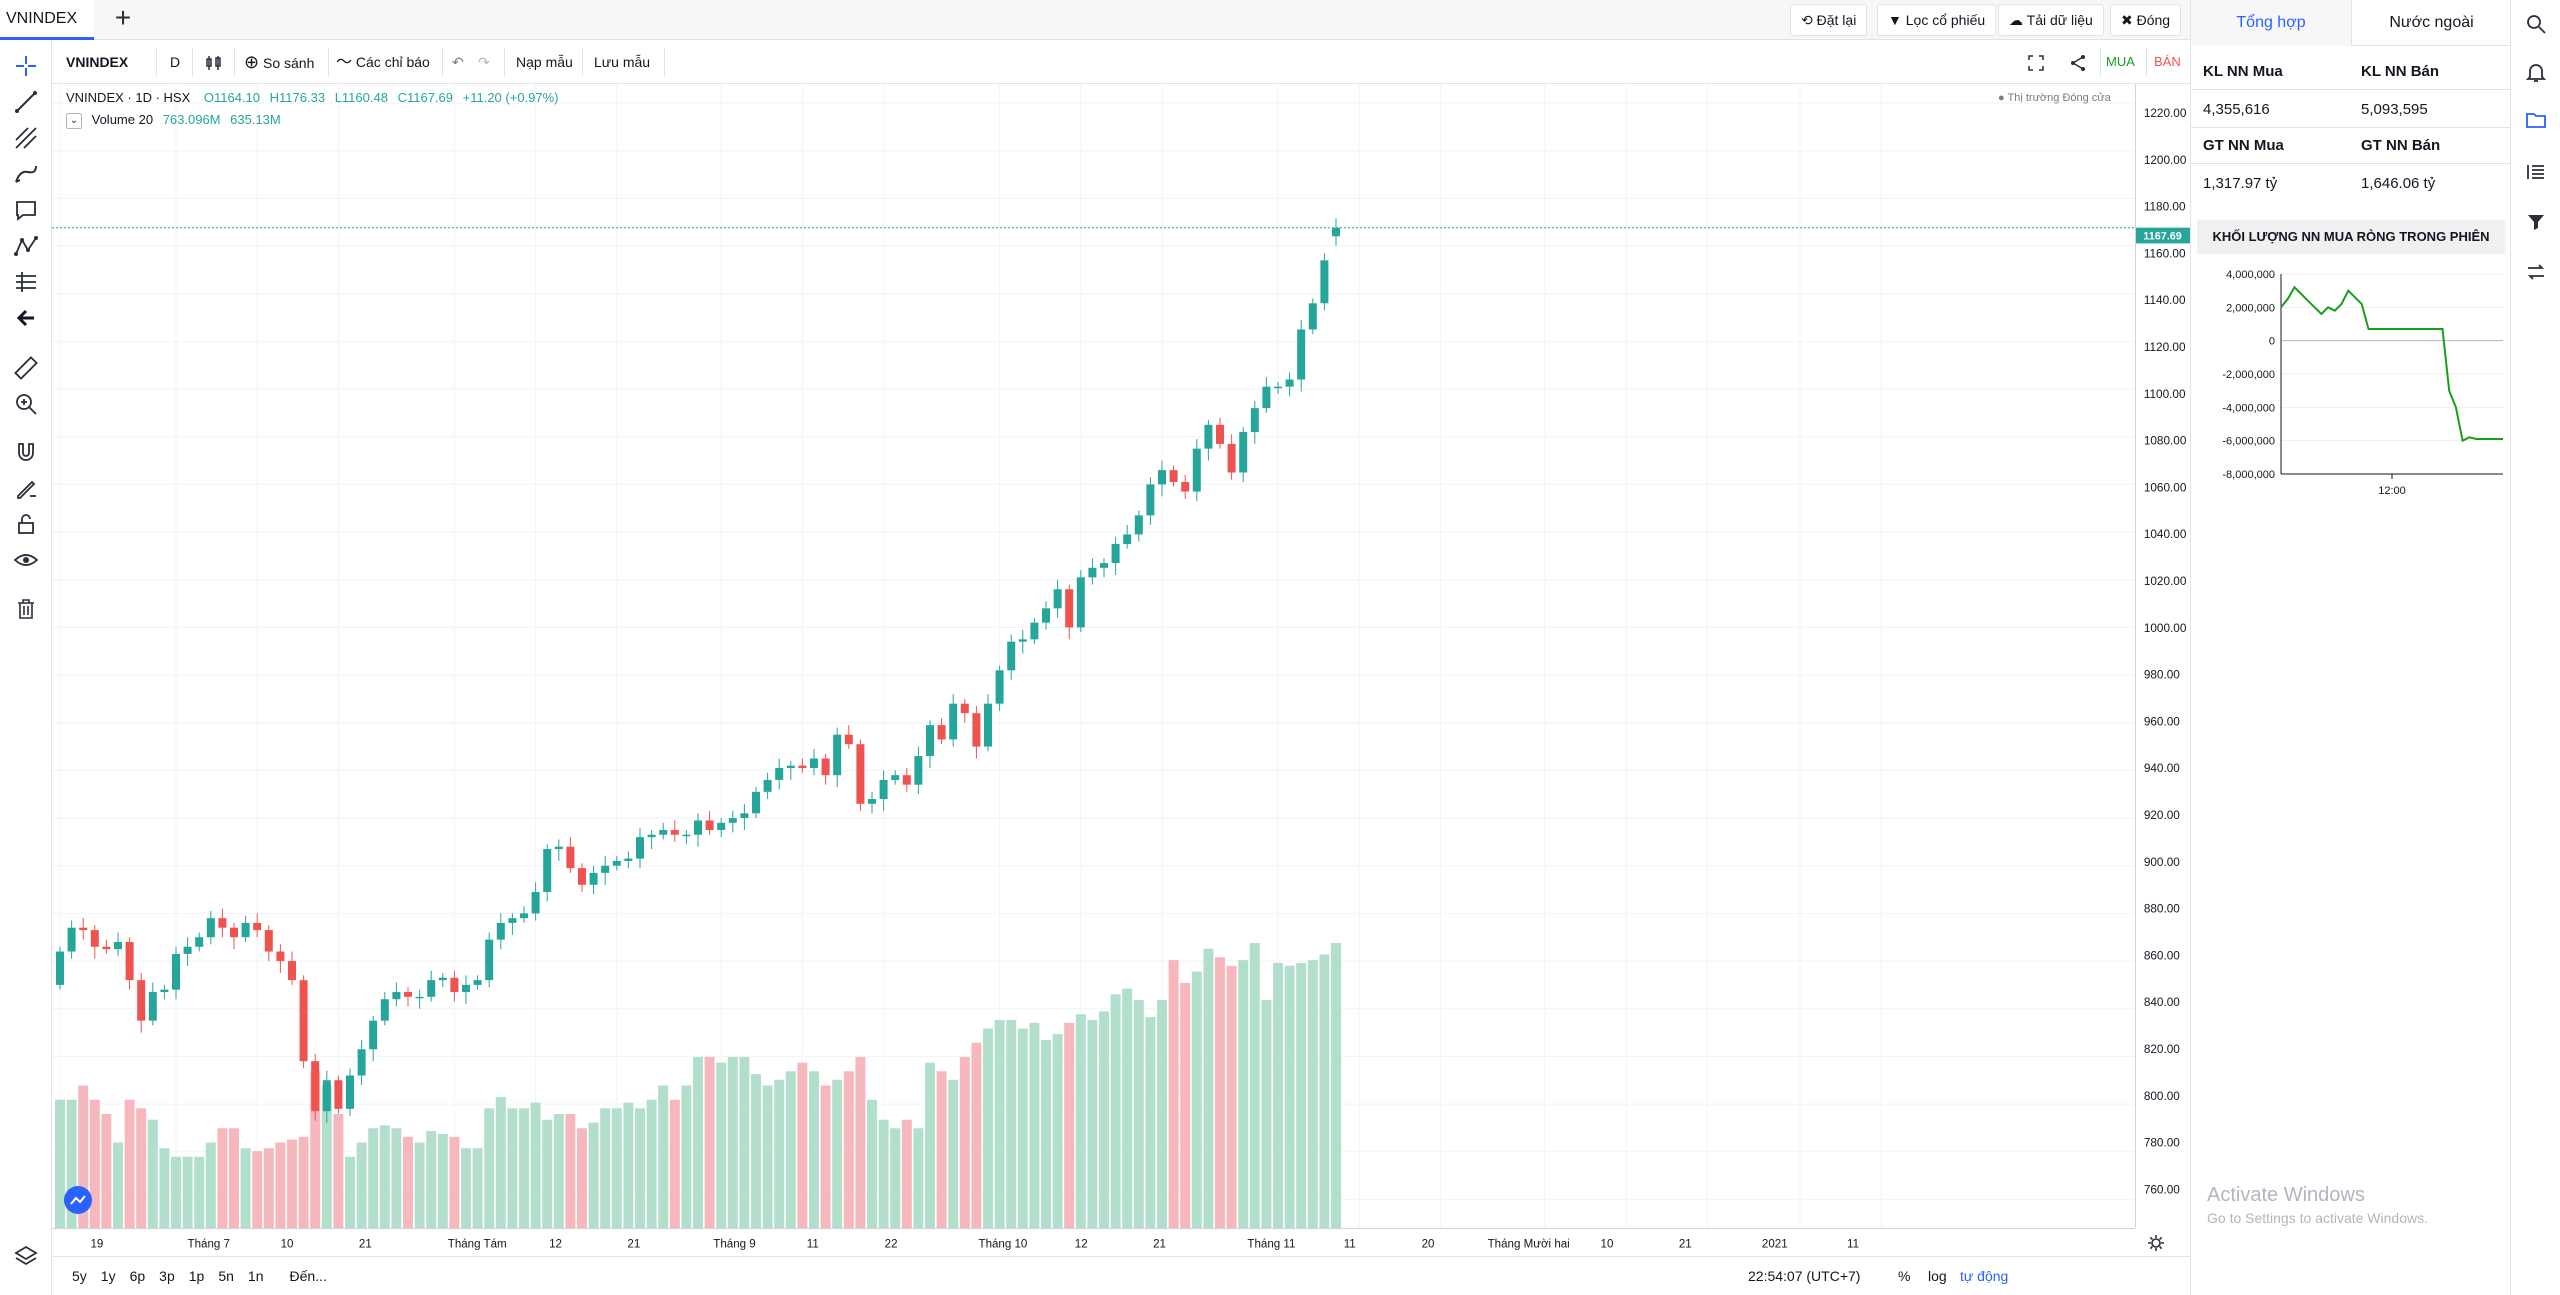 The width and height of the screenshot is (2560, 1295). Describe the element at coordinates (622, 62) in the screenshot. I see `save-template-button: Lưu mẫu` at that location.